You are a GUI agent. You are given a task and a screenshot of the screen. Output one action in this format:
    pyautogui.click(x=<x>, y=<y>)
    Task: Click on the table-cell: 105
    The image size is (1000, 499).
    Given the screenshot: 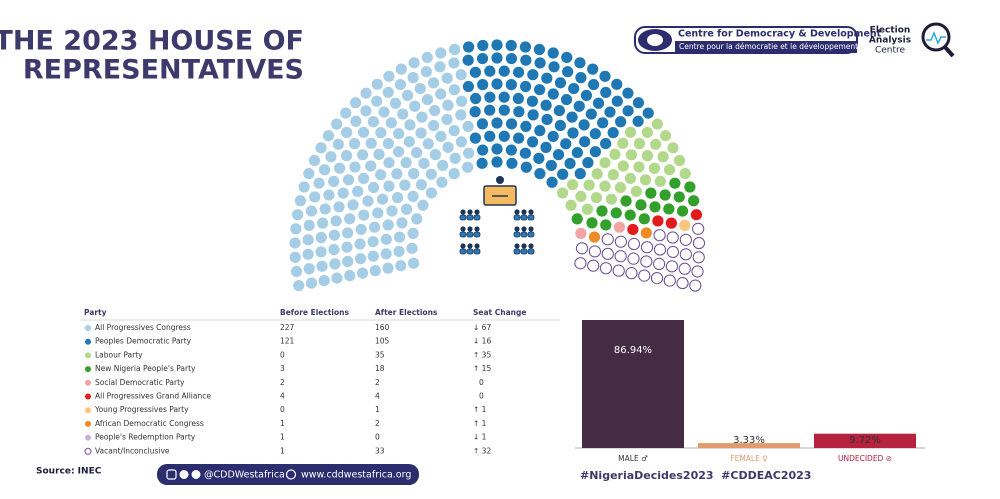 What is the action you would take?
    pyautogui.click(x=382, y=341)
    